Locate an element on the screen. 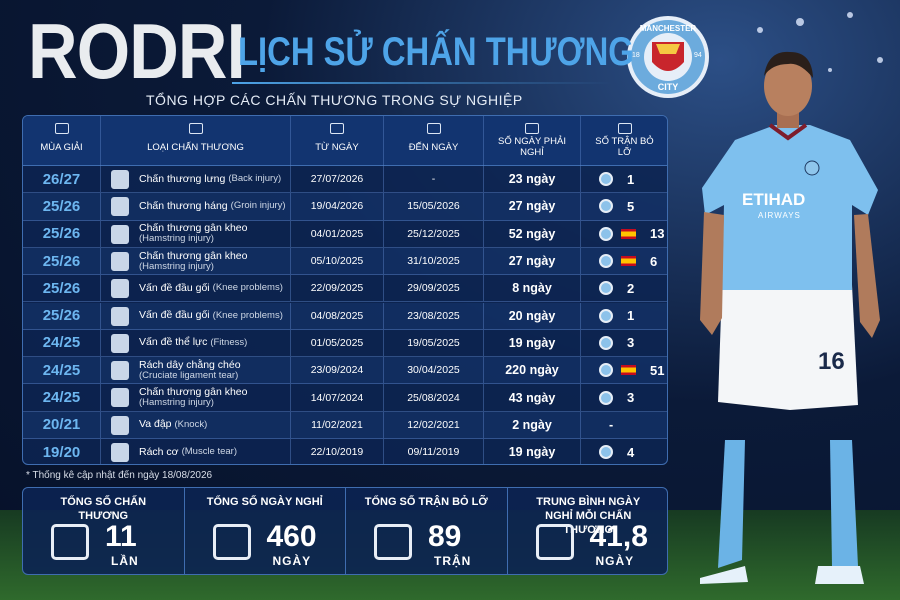 The width and height of the screenshot is (900, 600). to-date: 25/08/2024 is located at coordinates (433, 397).